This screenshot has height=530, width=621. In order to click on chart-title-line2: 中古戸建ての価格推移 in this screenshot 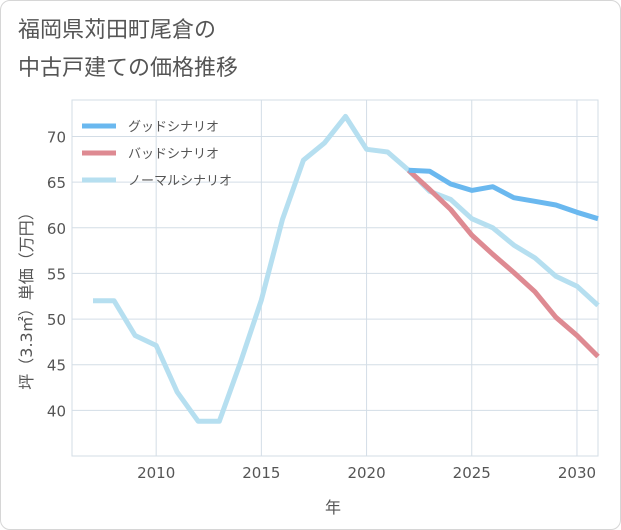, I will do `click(128, 68)`.